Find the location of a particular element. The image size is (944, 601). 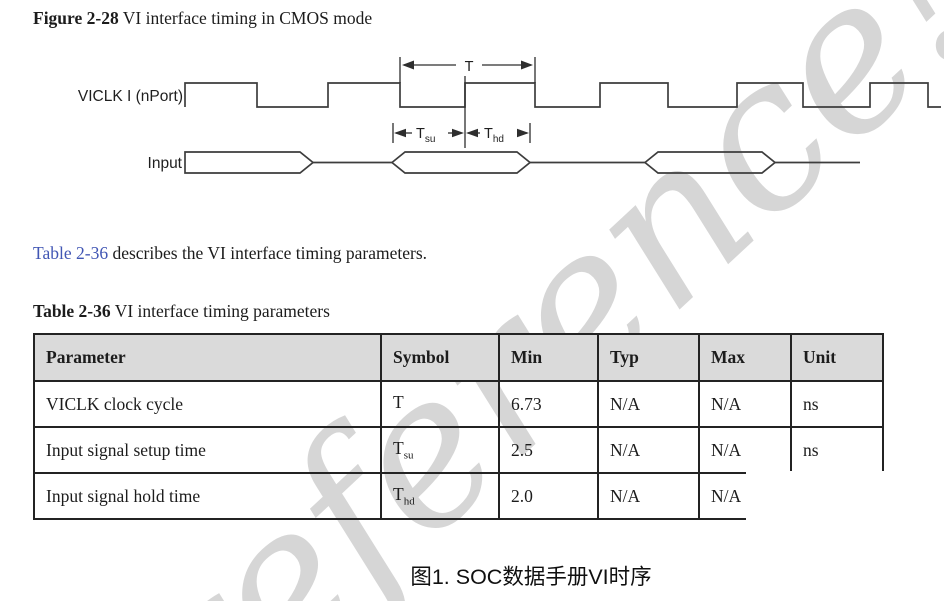

table-row: VICLK clock cycle T 6.73 N/A N/A ns is located at coordinates (458, 404).